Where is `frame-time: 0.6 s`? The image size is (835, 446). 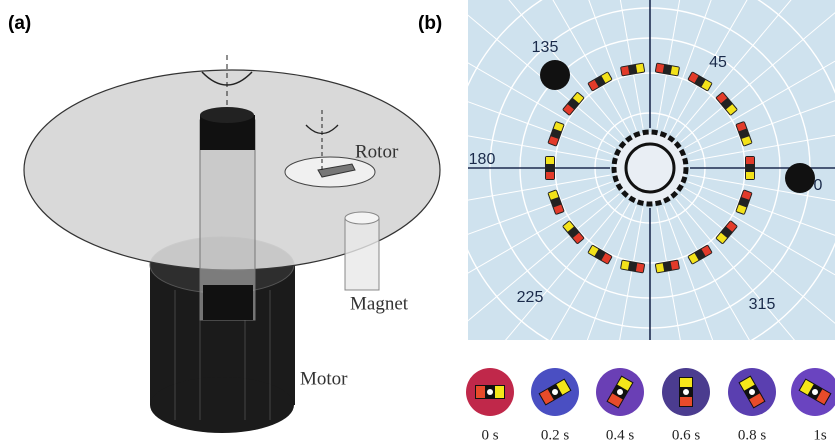
frame-time: 0.6 s is located at coordinates (686, 435).